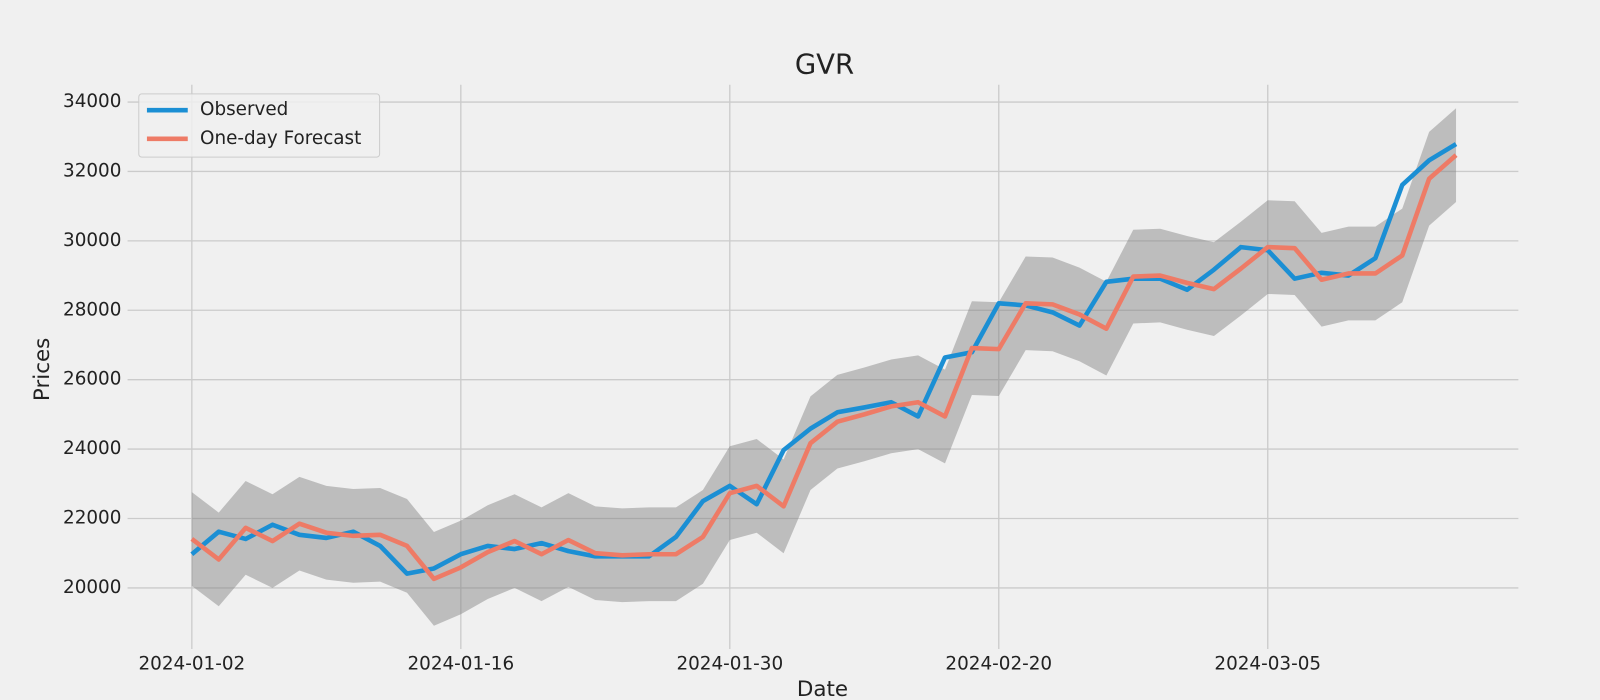  Describe the element at coordinates (191, 663) in the screenshot. I see `x-tick-label: 2024-01-02` at that location.